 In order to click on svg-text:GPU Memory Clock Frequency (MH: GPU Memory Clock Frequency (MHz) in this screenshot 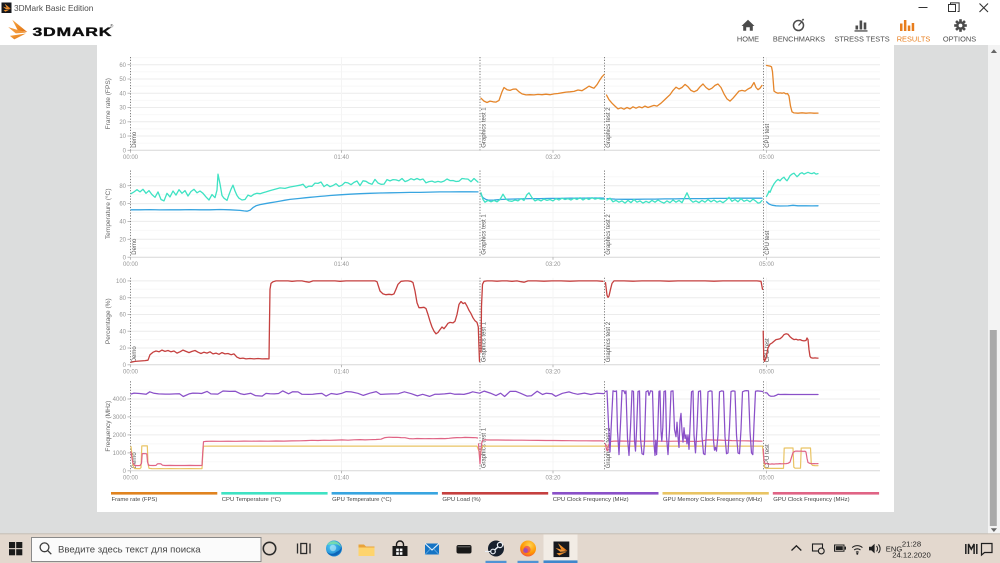, I will do `click(712, 500)`.